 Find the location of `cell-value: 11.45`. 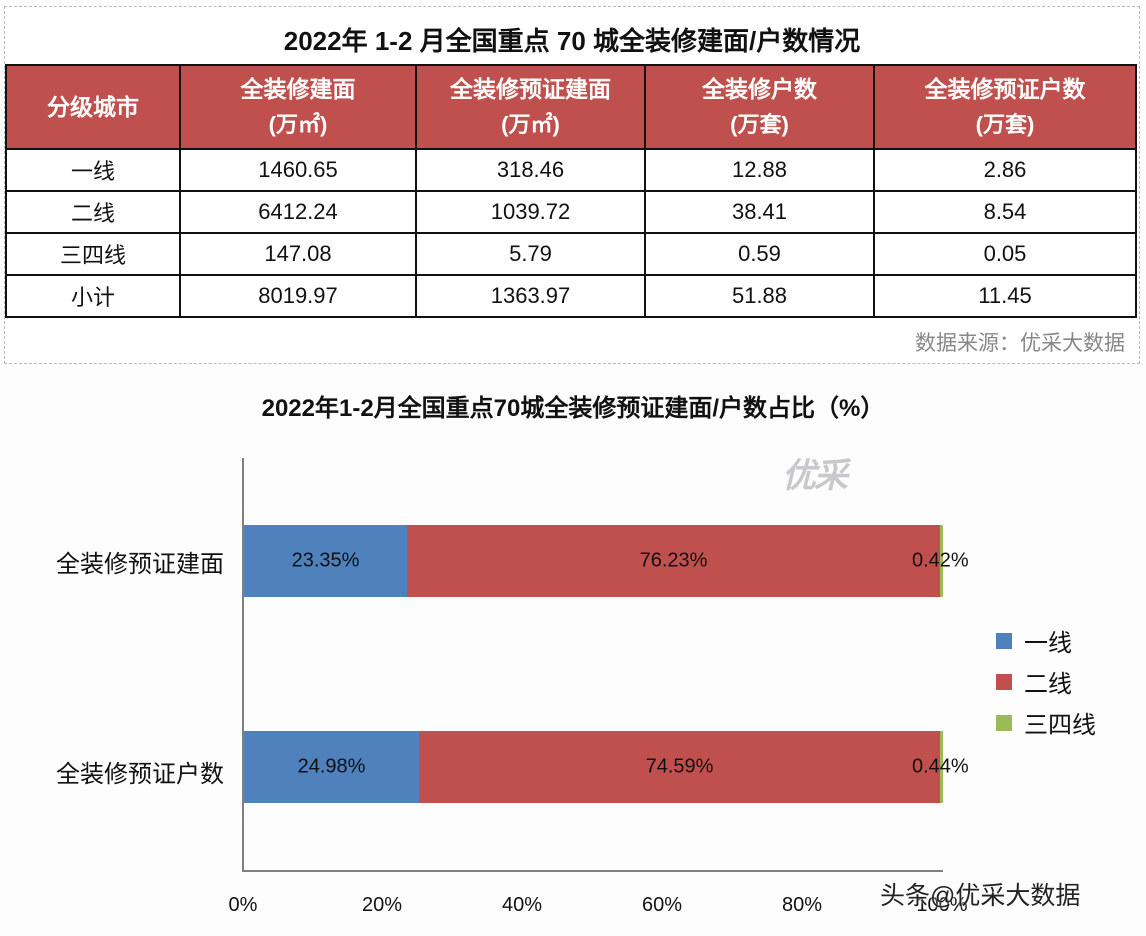

cell-value: 11.45 is located at coordinates (1005, 296).